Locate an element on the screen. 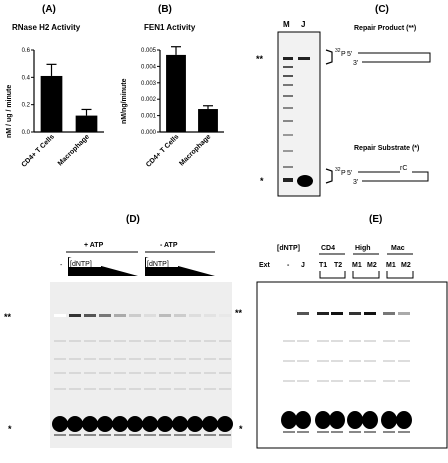 The height and width of the screenshot is (463, 448). gel-d-bands is located at coordinates (142, 375).